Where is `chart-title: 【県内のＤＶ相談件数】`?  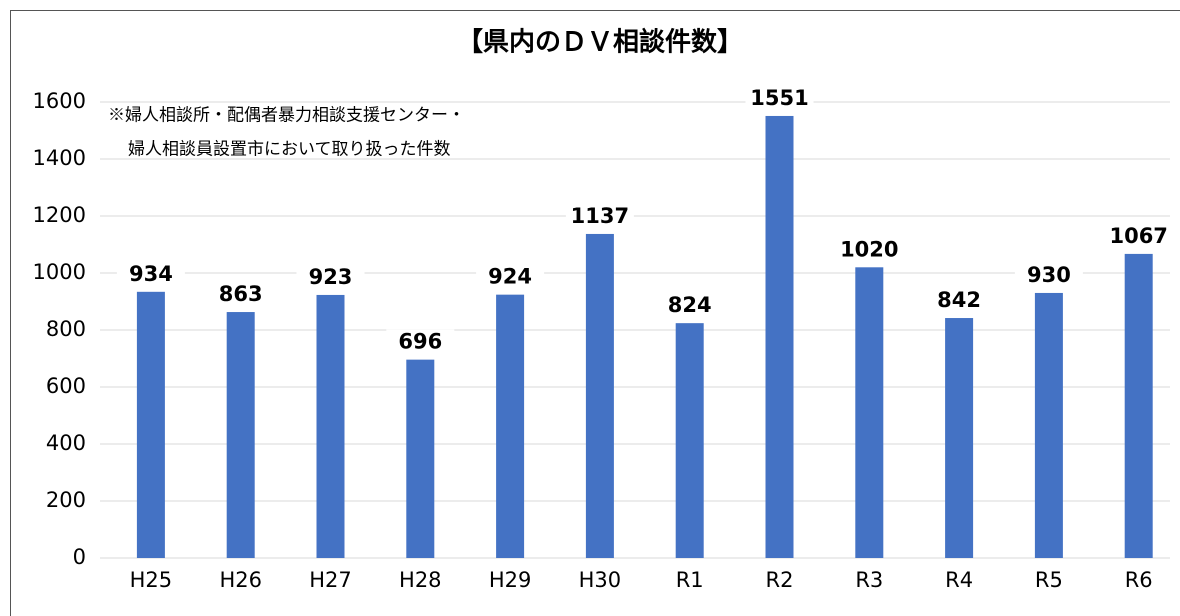
chart-title: 【県内のＤＶ相談件数】 is located at coordinates (600, 42).